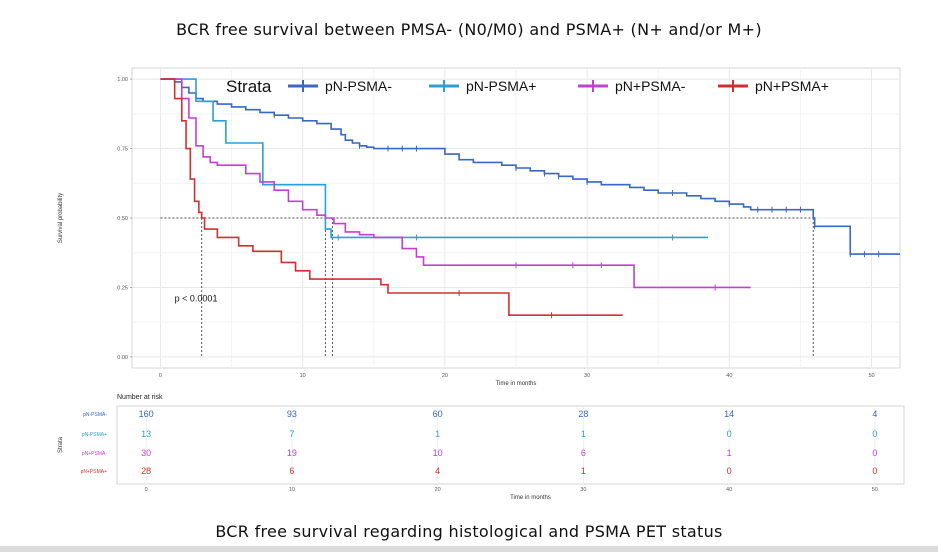 The height and width of the screenshot is (552, 938). What do you see at coordinates (146, 490) in the screenshot?
I see `risk-x-tick-label: 0` at bounding box center [146, 490].